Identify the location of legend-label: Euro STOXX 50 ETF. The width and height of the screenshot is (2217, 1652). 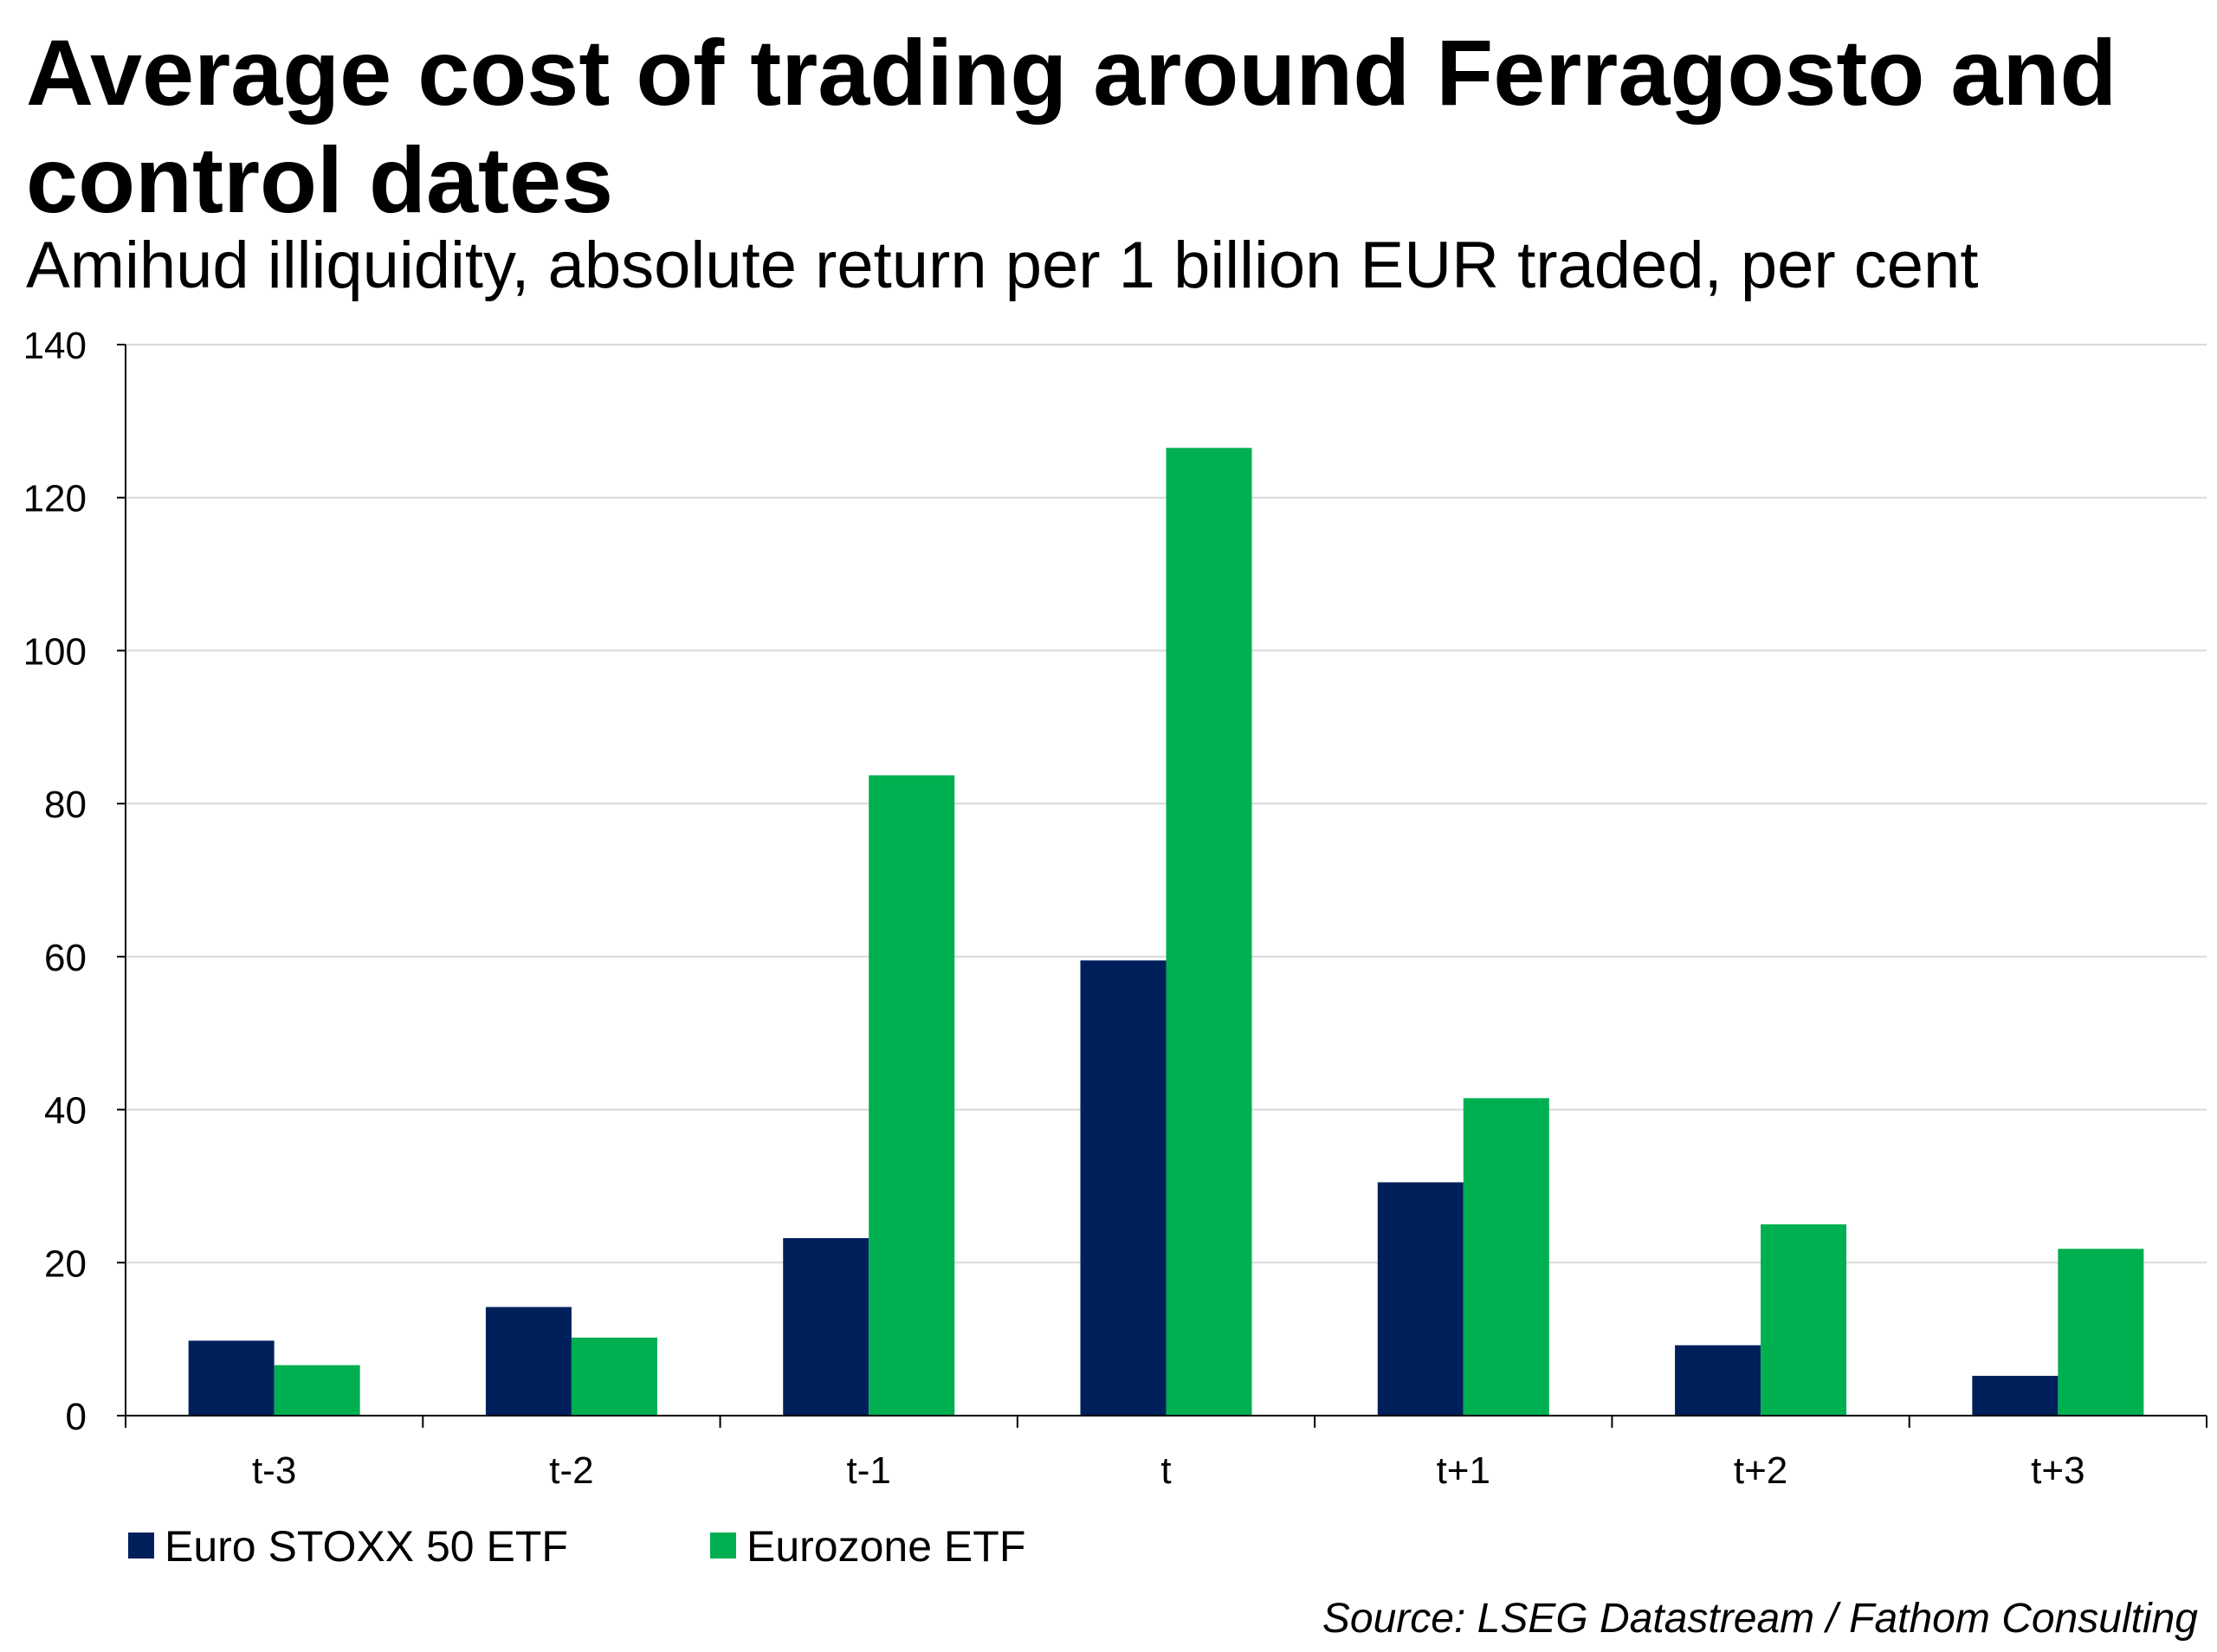
(366, 1546).